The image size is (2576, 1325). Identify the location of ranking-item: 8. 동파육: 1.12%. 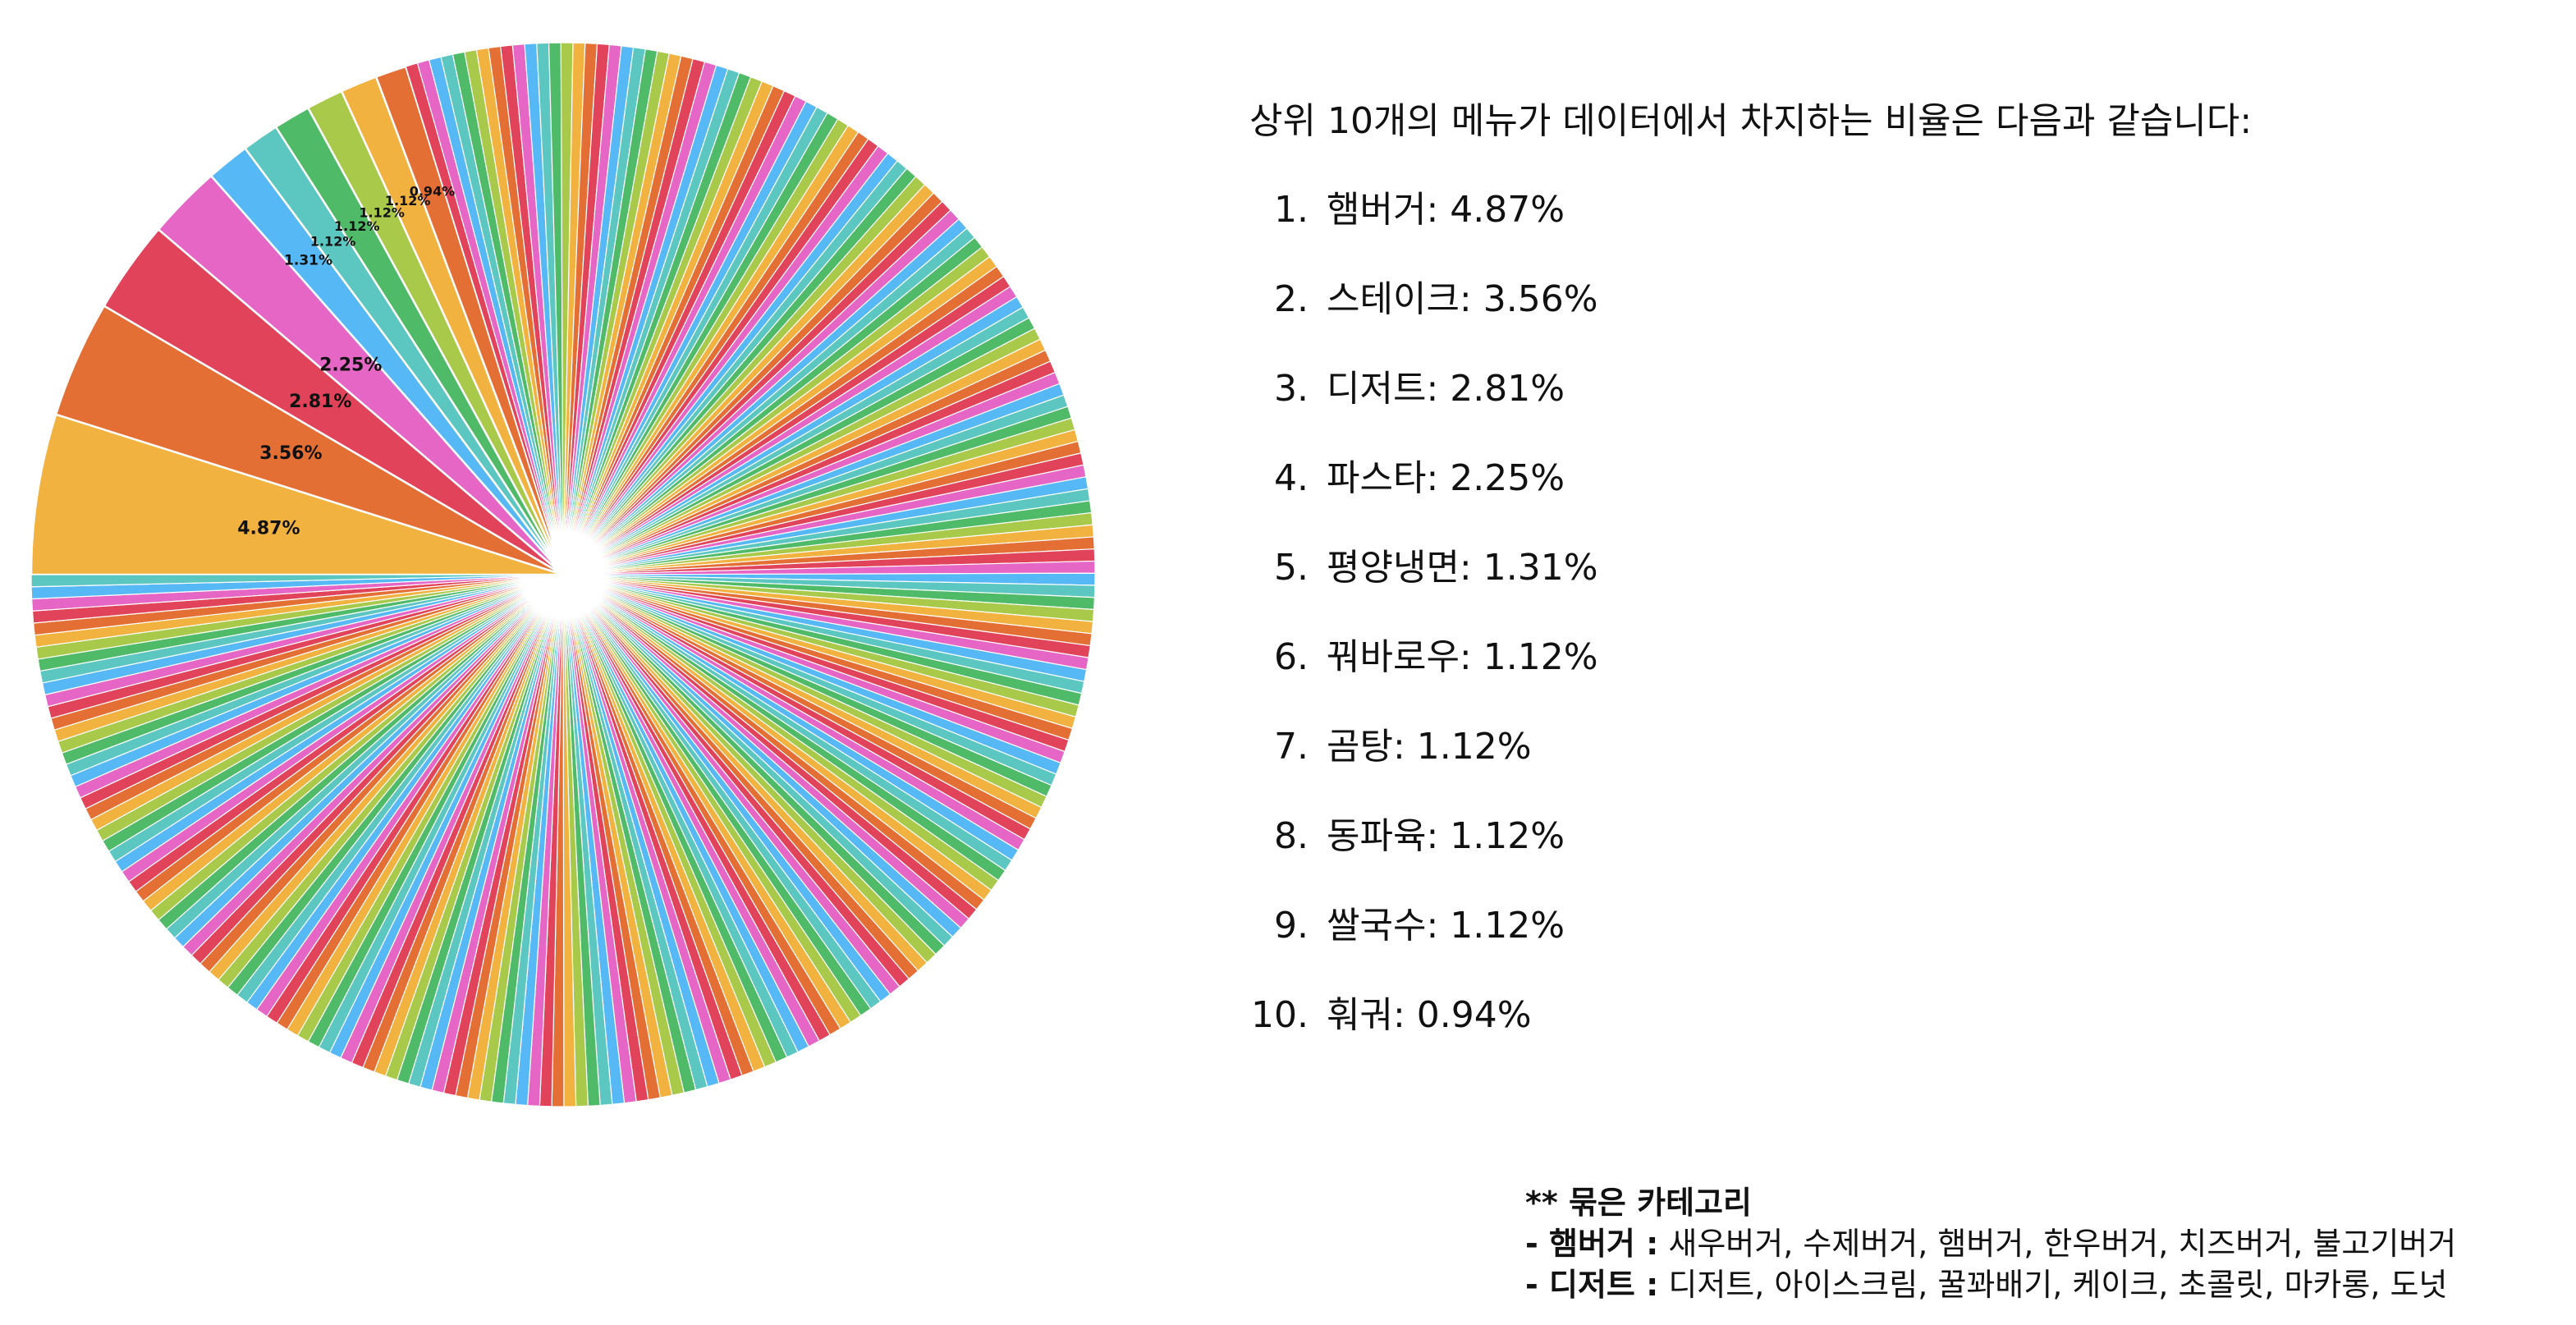
(1419, 859).